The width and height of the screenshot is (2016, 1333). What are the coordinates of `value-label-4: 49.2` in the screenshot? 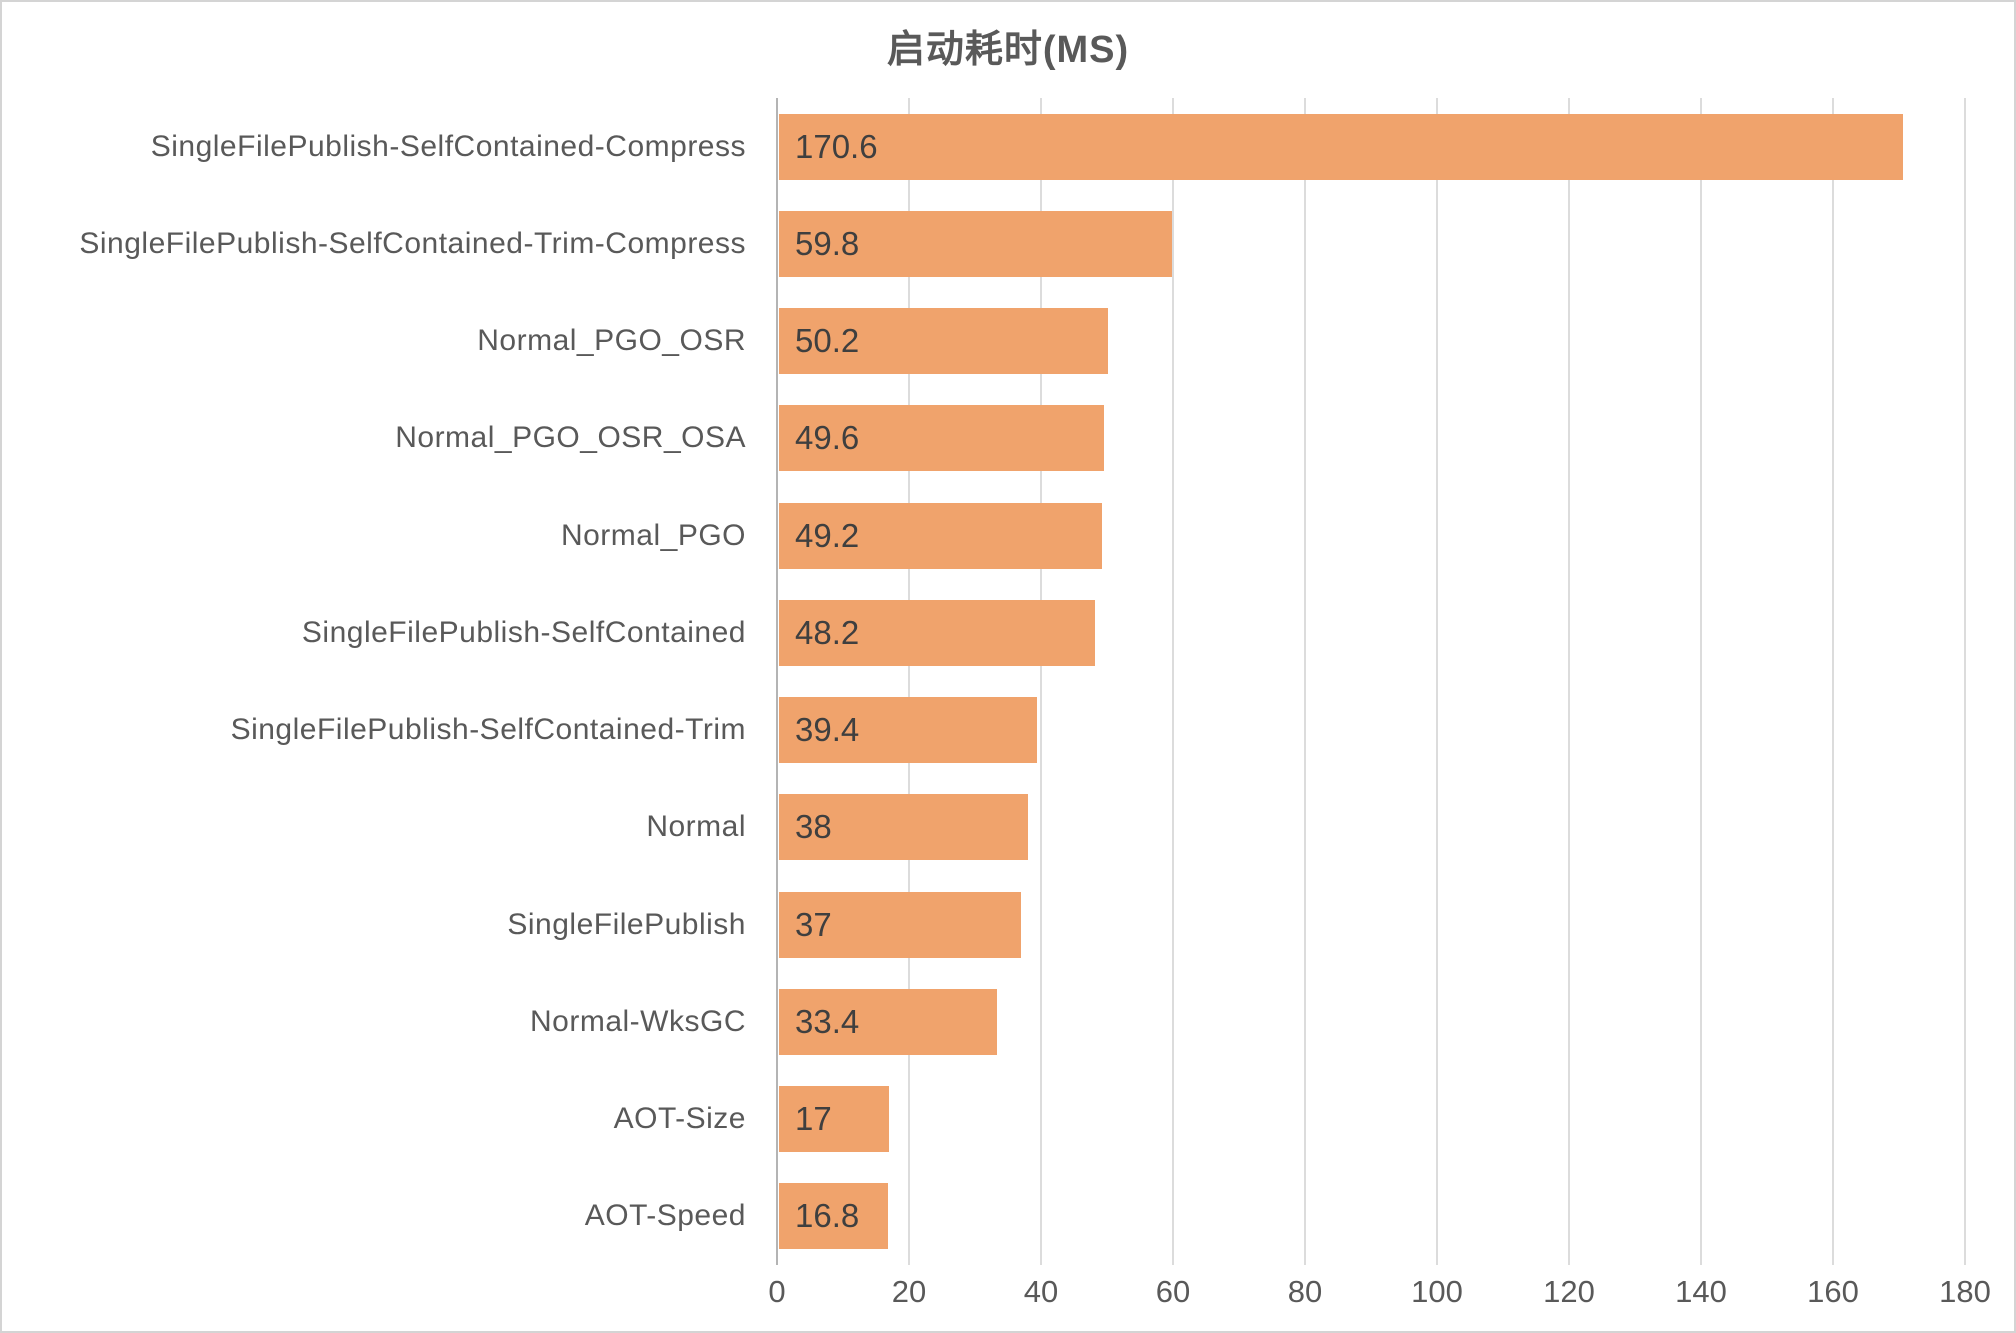 It's located at (827, 535).